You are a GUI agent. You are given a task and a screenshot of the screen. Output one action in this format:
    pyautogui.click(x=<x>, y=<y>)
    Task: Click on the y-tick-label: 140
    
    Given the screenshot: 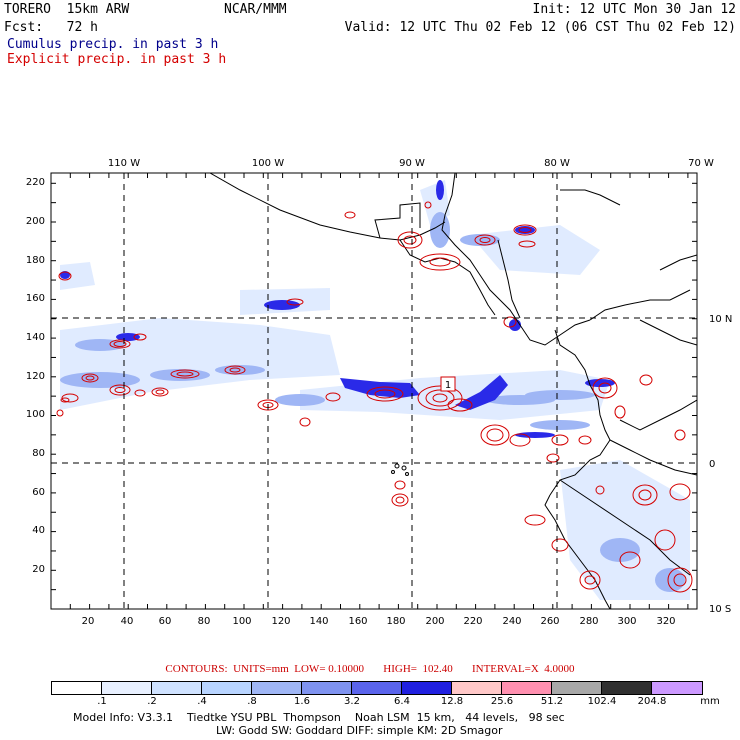 What is the action you would take?
    pyautogui.click(x=35, y=337)
    